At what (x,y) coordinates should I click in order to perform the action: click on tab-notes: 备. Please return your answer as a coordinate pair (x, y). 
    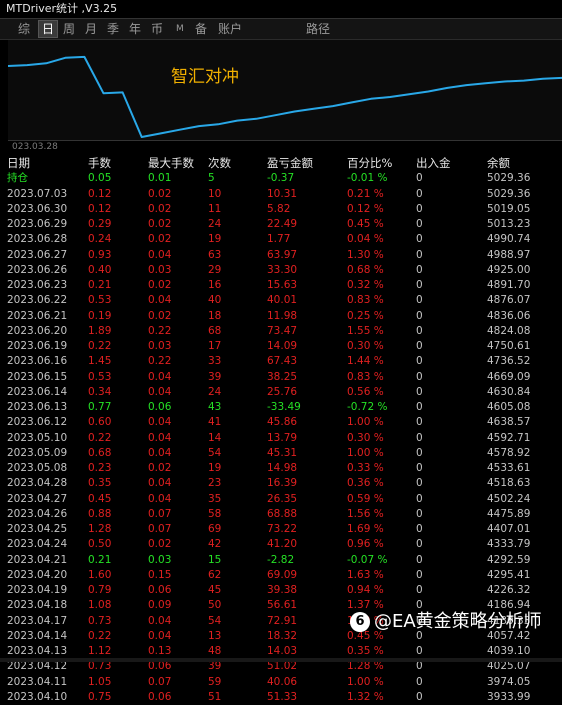
    Looking at the image, I should click on (201, 29).